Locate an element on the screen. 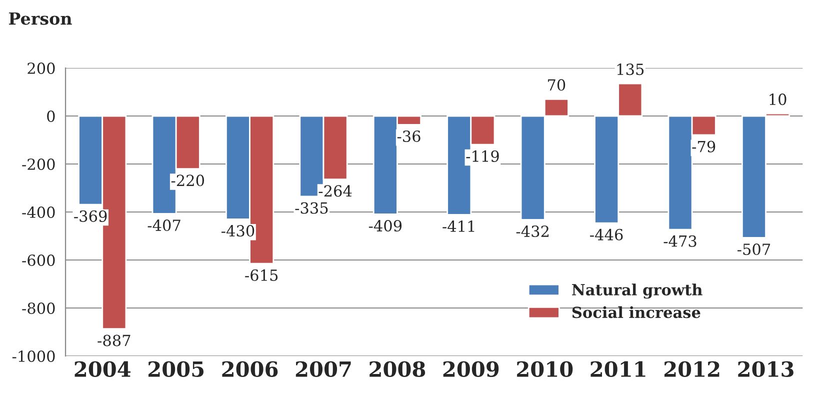  x-tick-label: 2006 is located at coordinates (250, 369).